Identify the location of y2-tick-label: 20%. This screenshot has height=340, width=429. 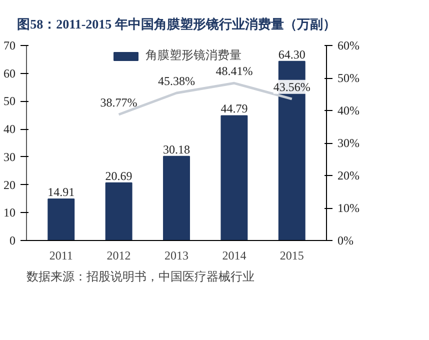
(349, 175).